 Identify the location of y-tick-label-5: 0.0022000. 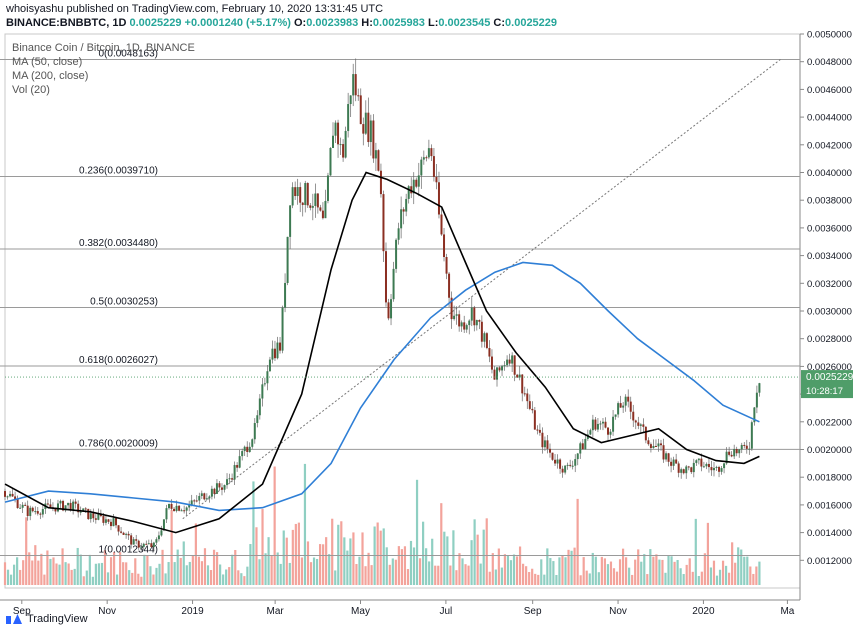
(829, 422).